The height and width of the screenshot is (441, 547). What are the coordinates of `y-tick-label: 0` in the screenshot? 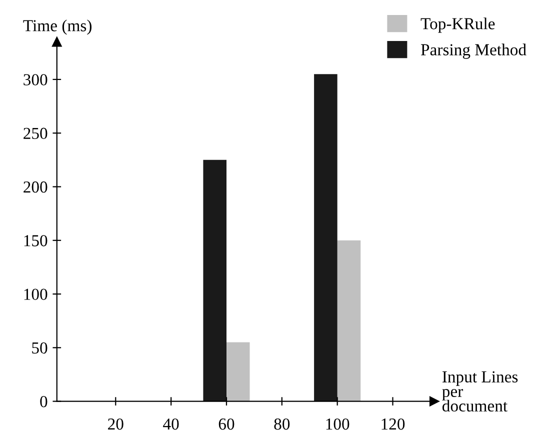 It's located at (44, 402).